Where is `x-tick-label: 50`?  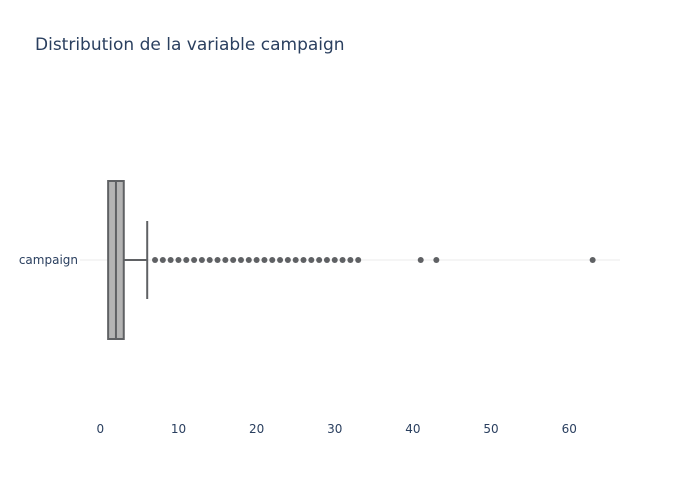 x-tick-label: 50 is located at coordinates (490, 429).